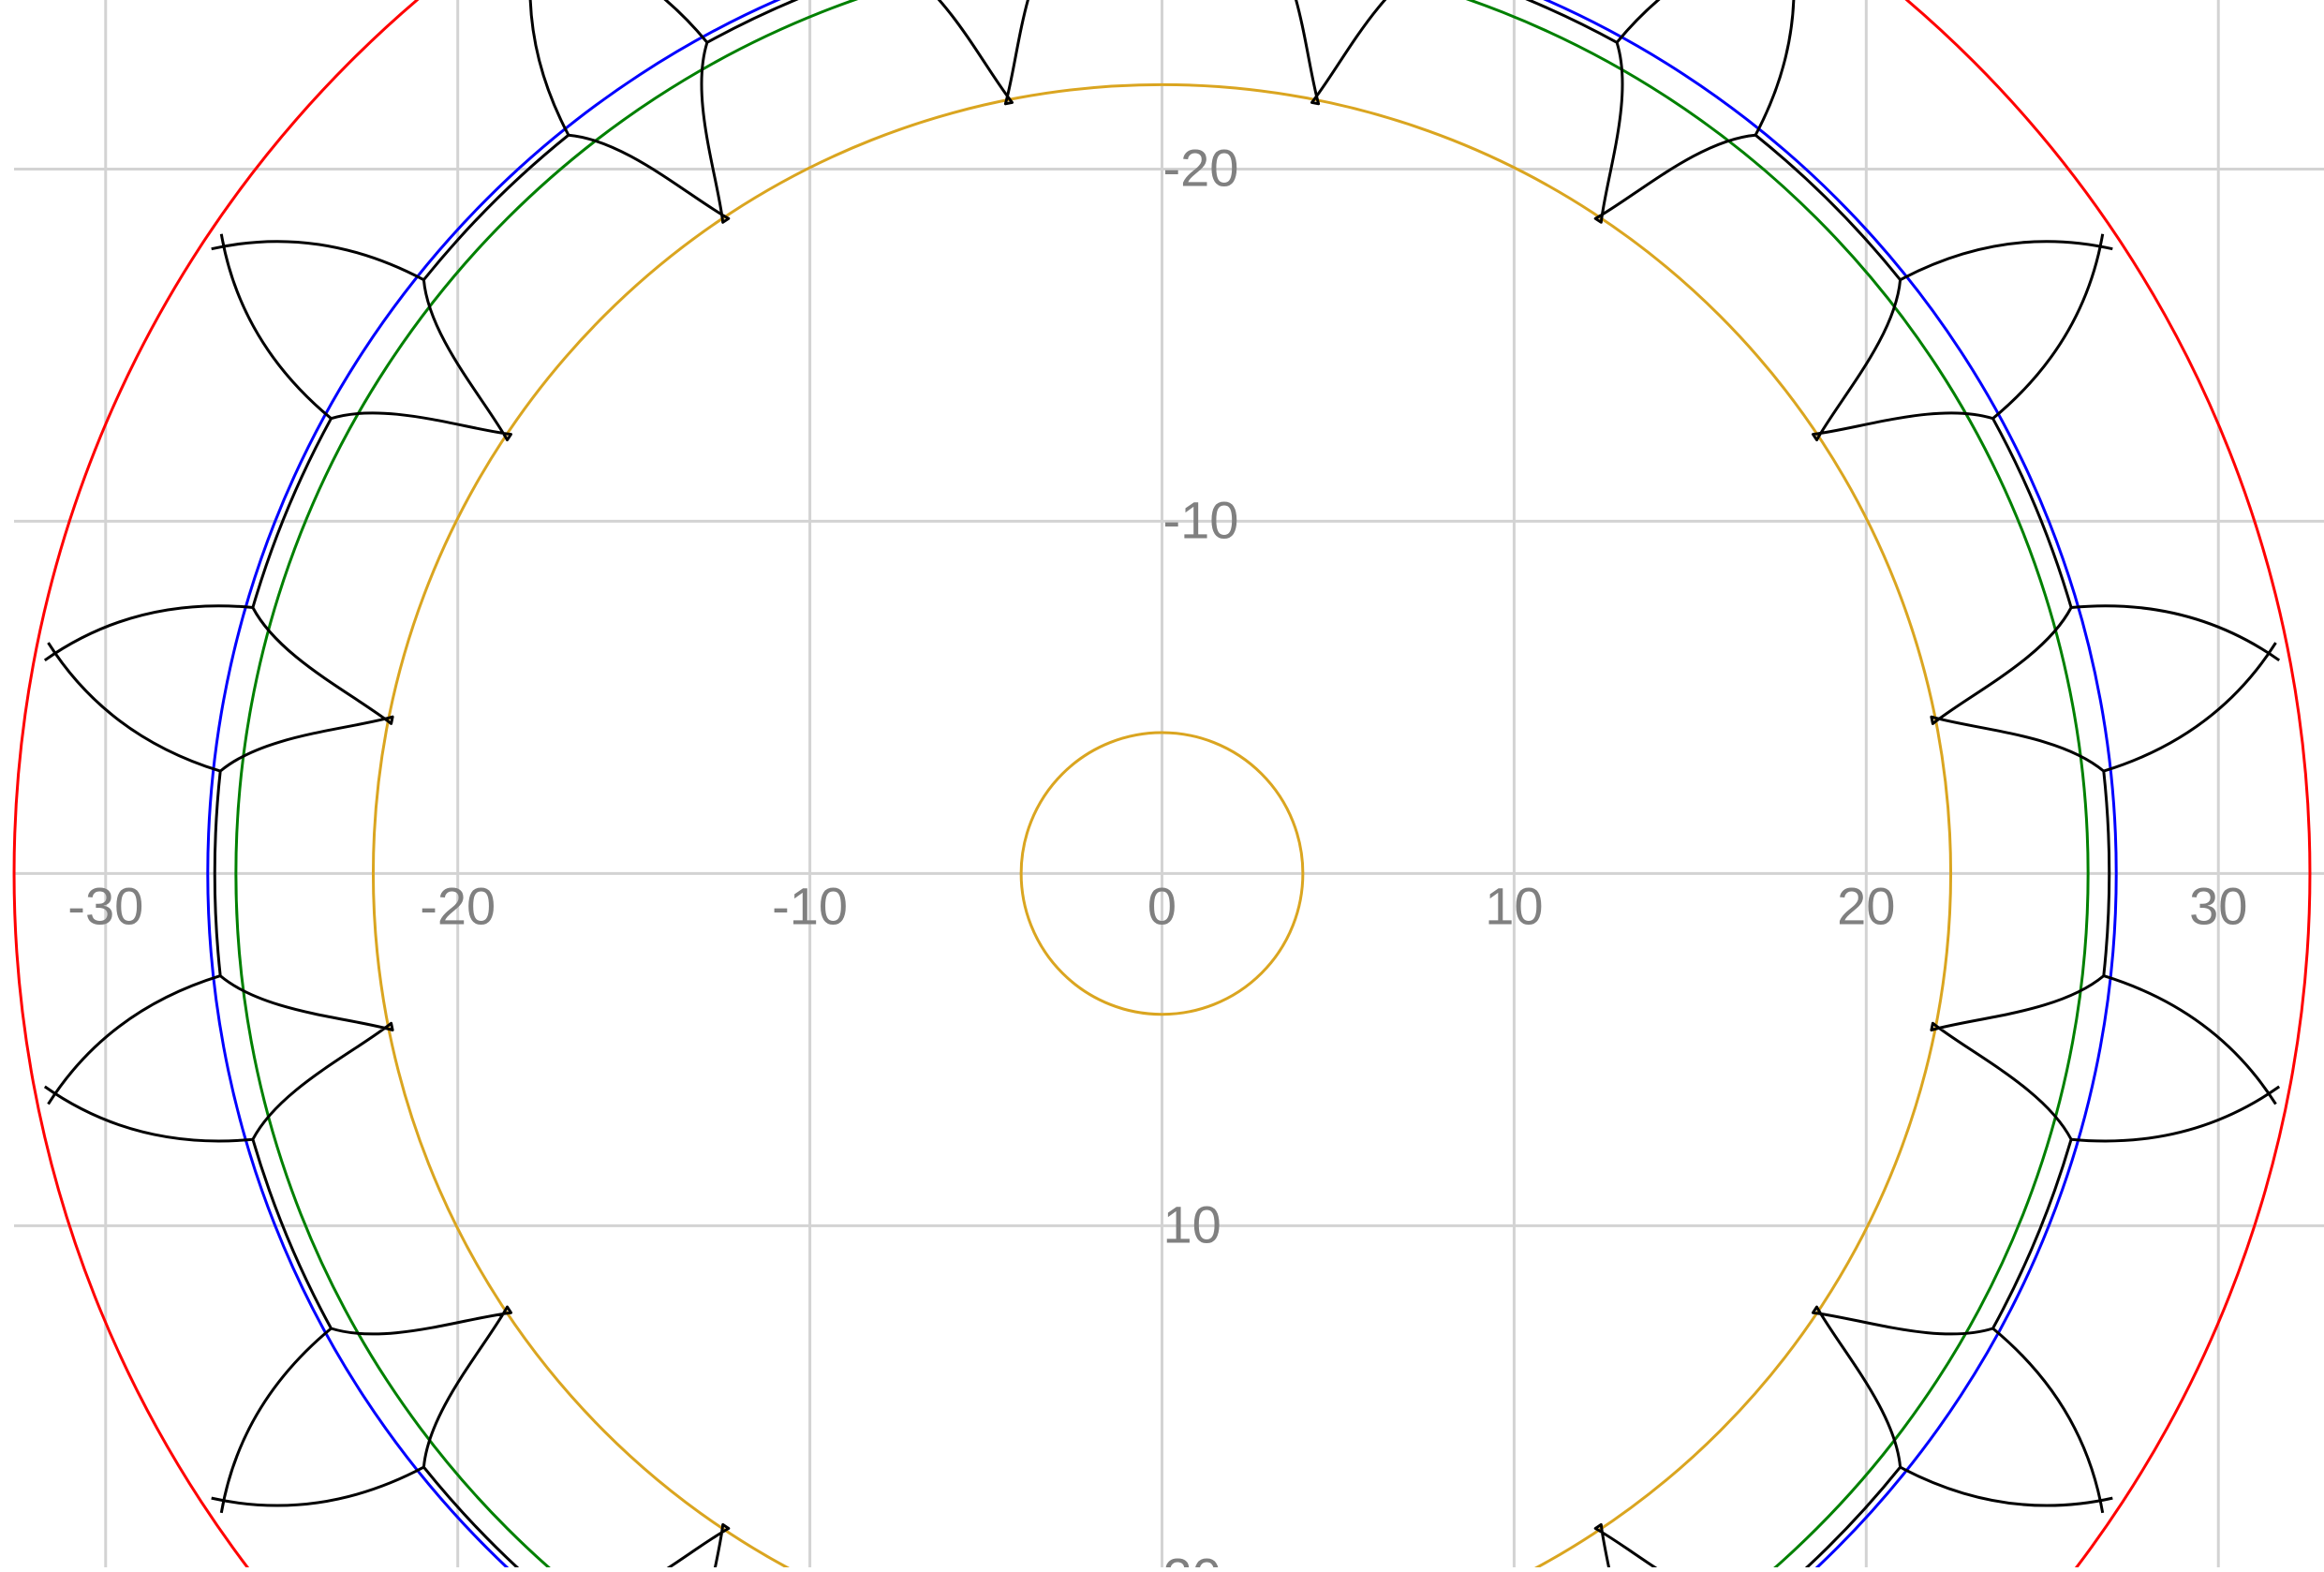  What do you see at coordinates (1866, 905) in the screenshot?
I see `x-tick-label: 20` at bounding box center [1866, 905].